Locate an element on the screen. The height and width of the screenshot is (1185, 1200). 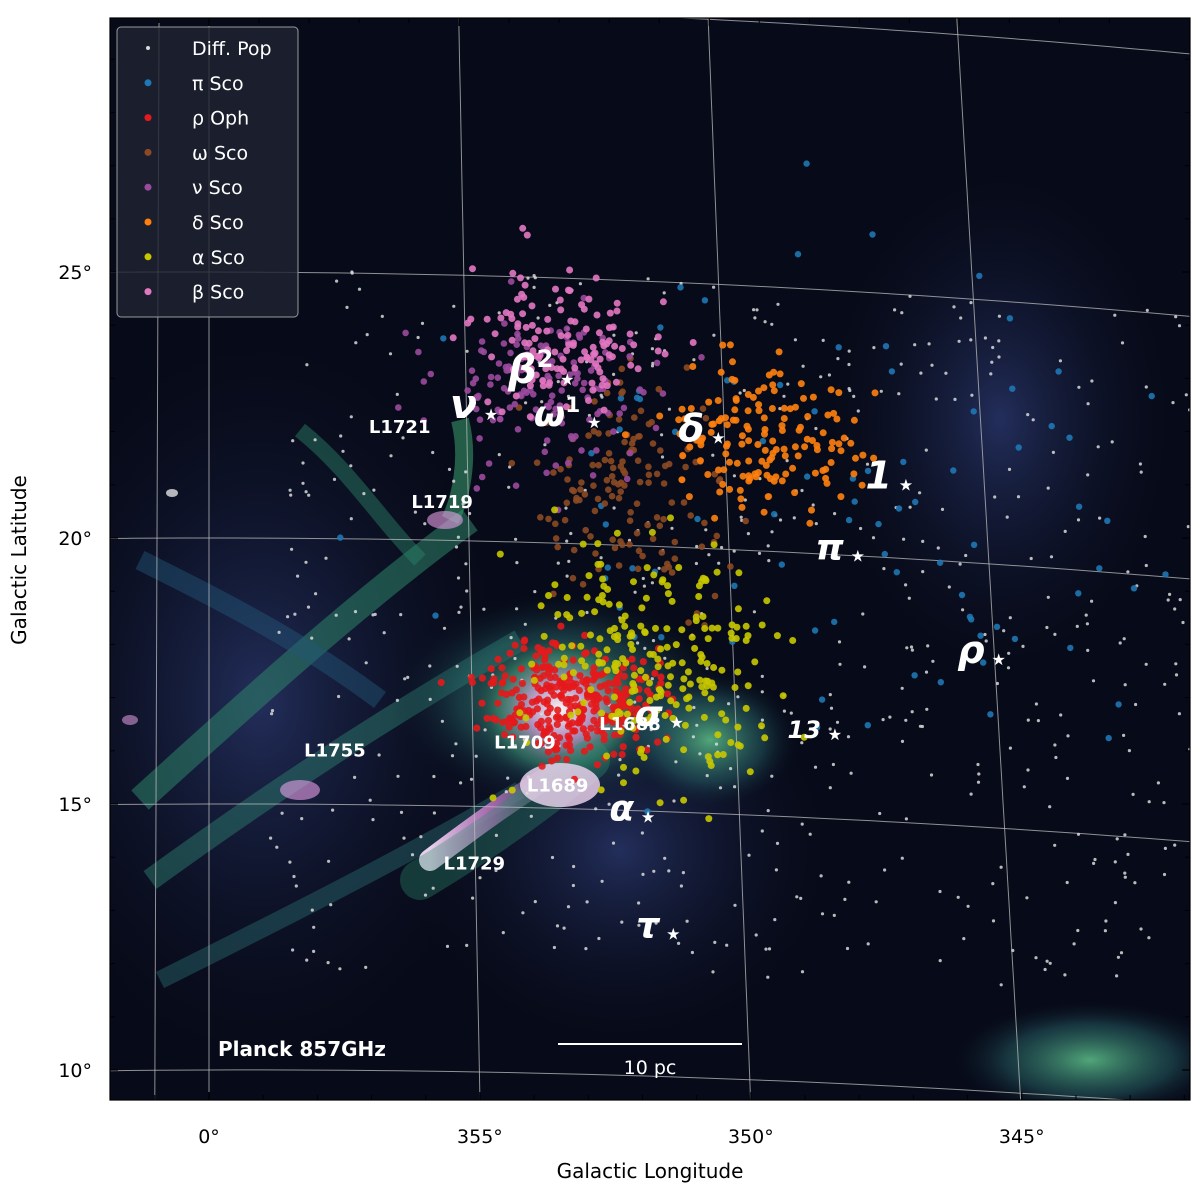
legend-label: δ Sco is located at coordinates (218, 223).